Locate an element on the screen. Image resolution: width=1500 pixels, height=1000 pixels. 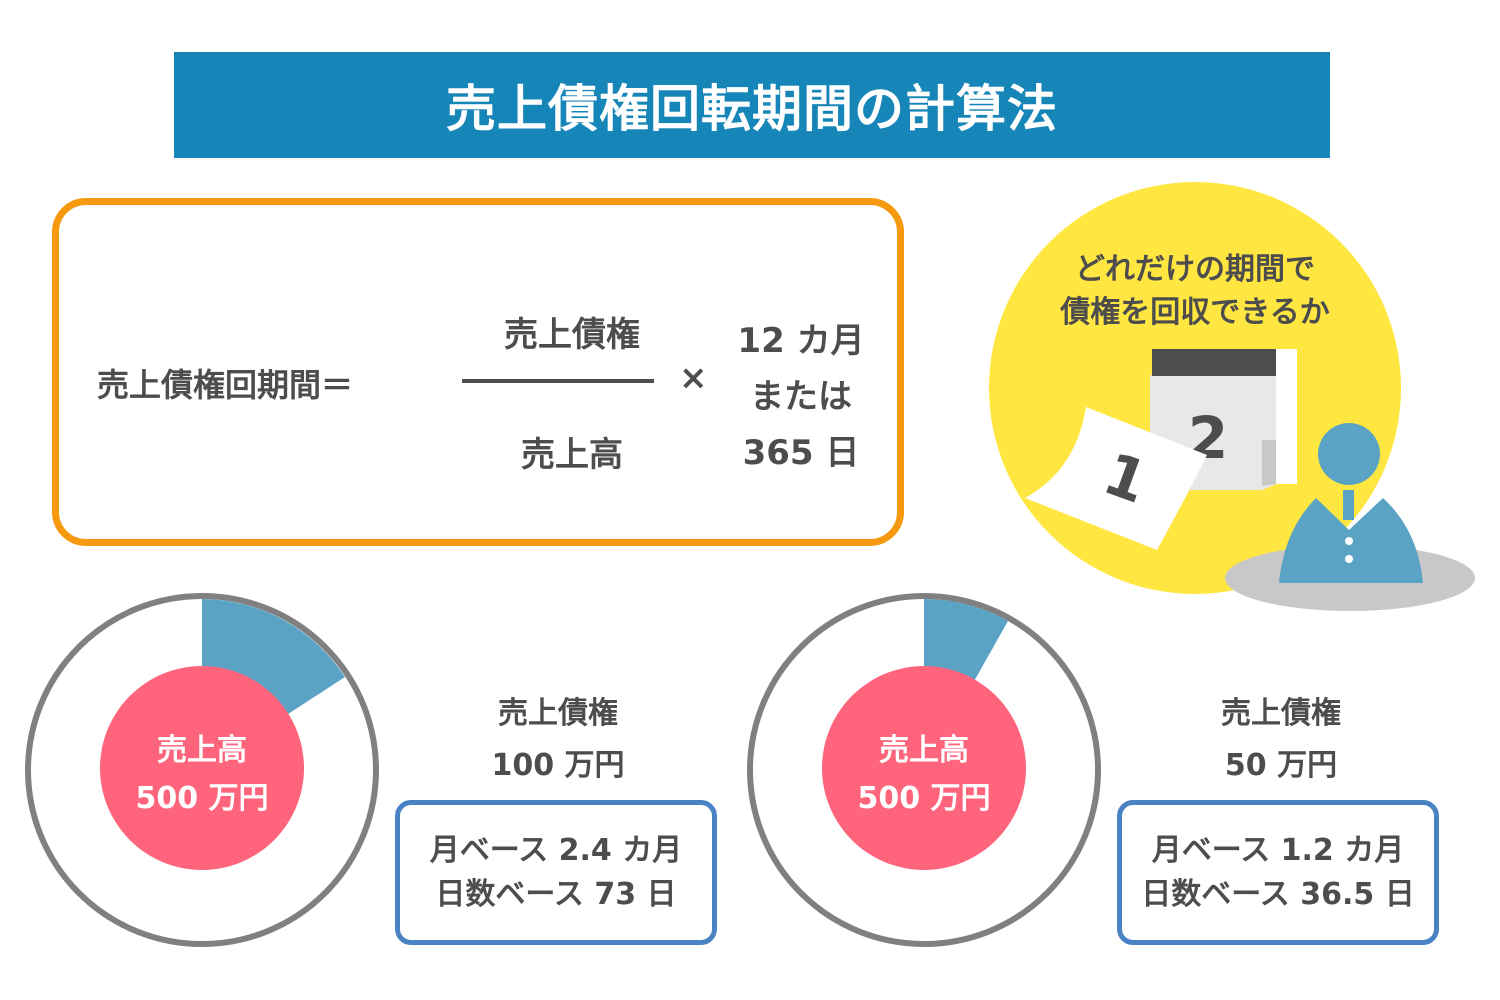
result-daily: 日数ベース 73 日 is located at coordinates (556, 894).